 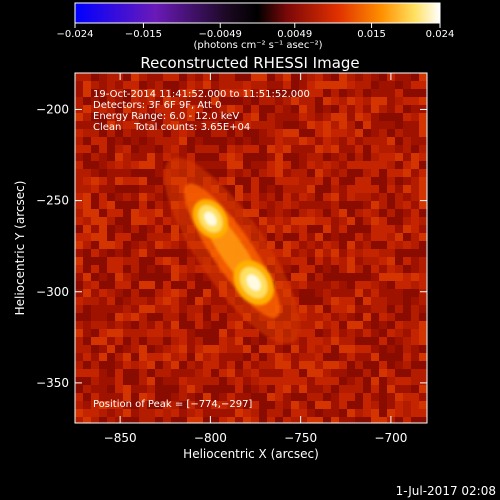 What do you see at coordinates (52, 109) in the screenshot?
I see `y-tick-label: −200` at bounding box center [52, 109].